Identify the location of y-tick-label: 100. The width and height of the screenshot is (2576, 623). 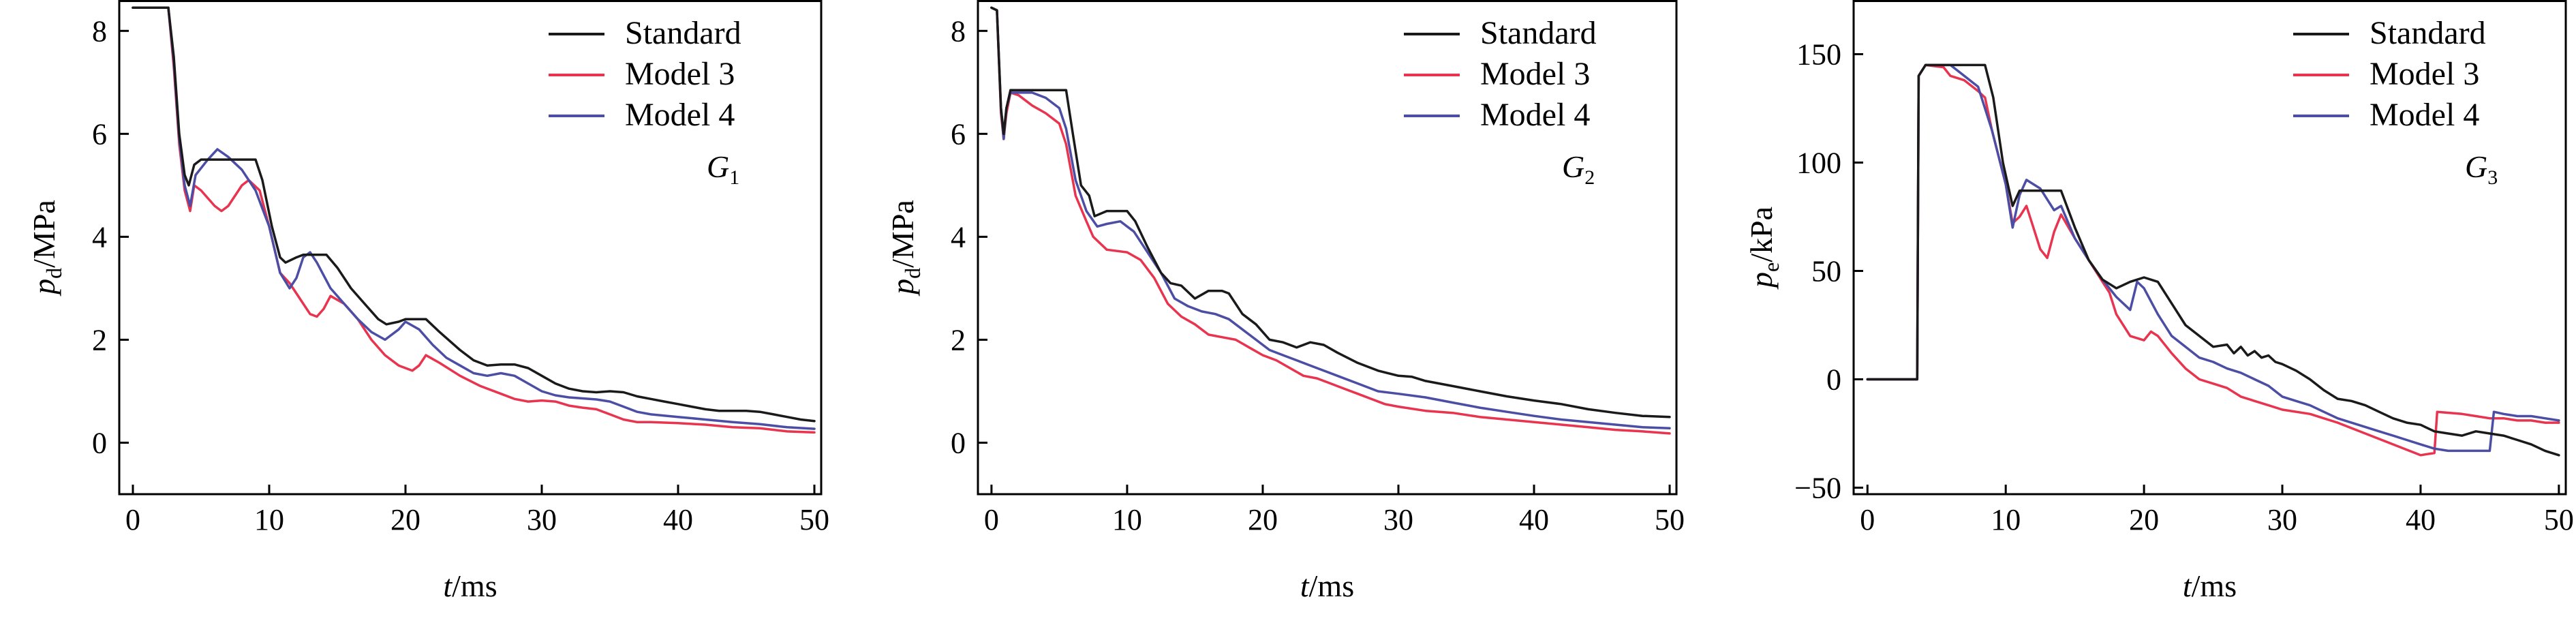
(1819, 162).